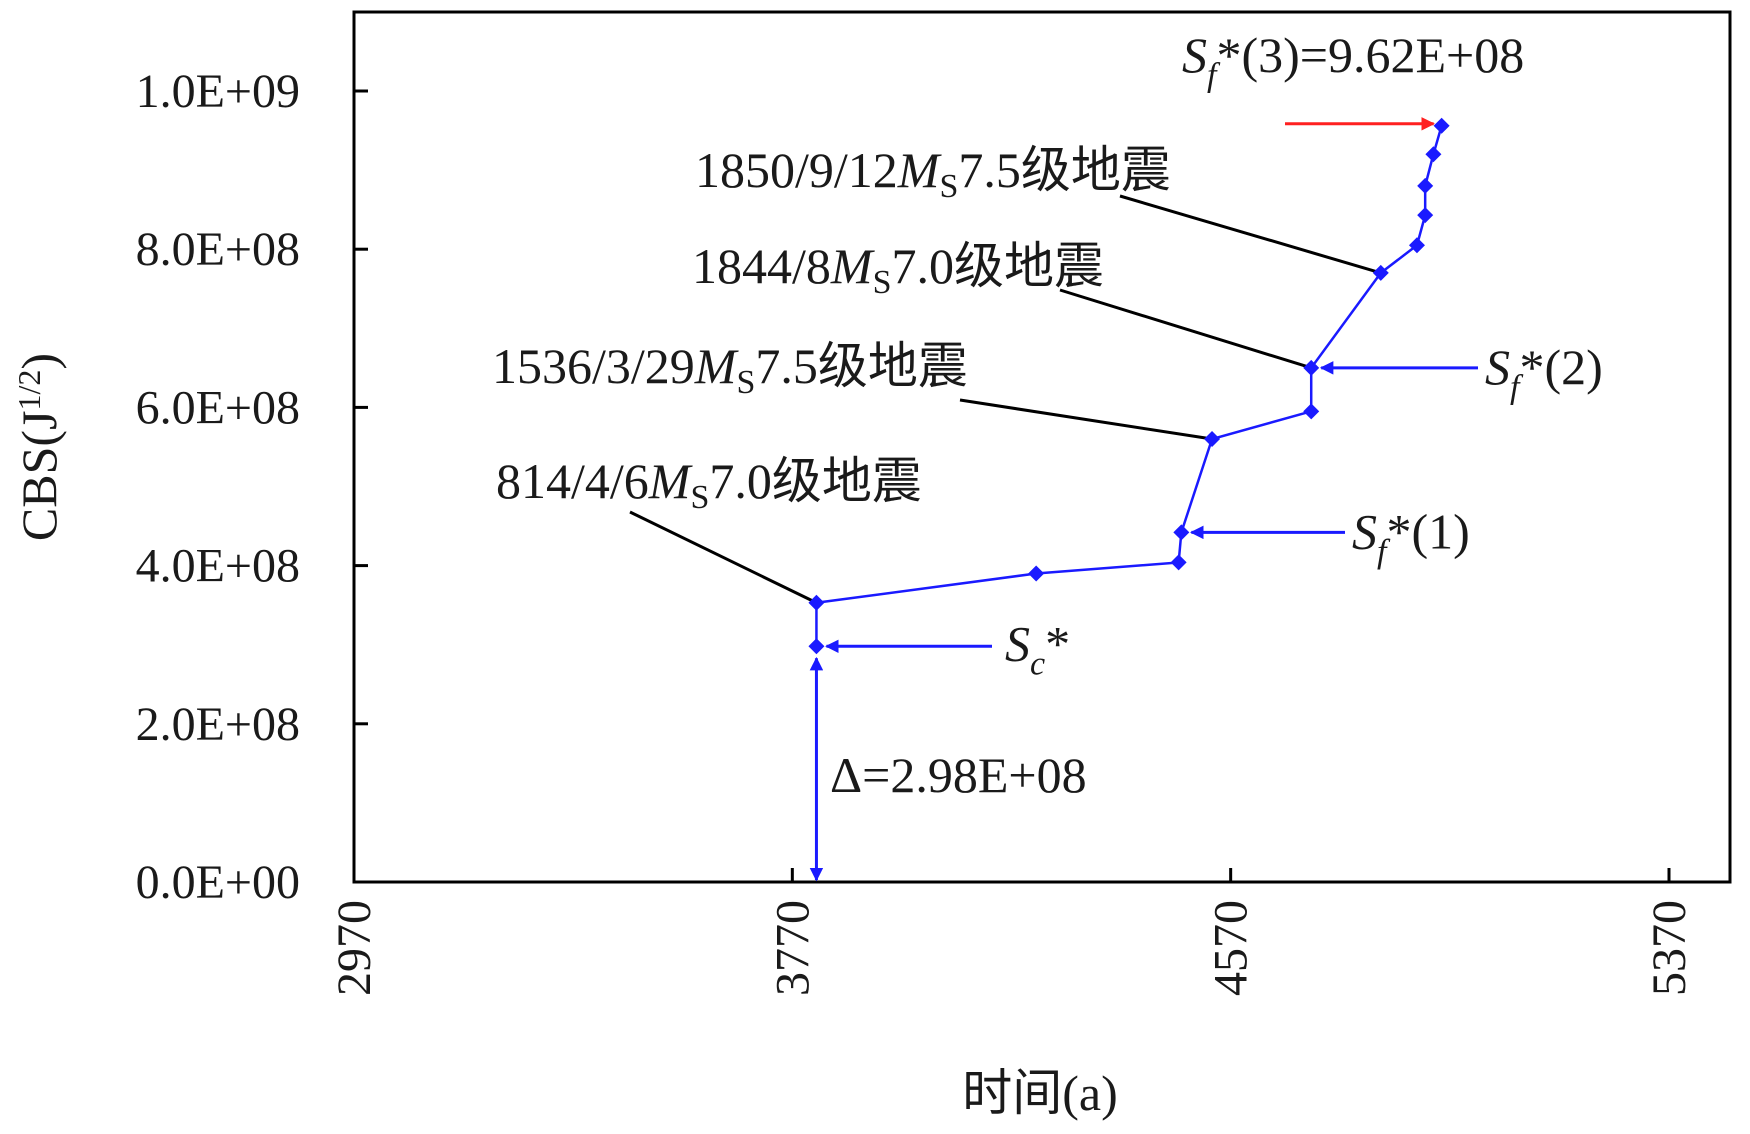 Image resolution: width=1750 pixels, height=1134 pixels. What do you see at coordinates (958, 775) in the screenshot?
I see `delta-label: Δ=2.98E+08` at bounding box center [958, 775].